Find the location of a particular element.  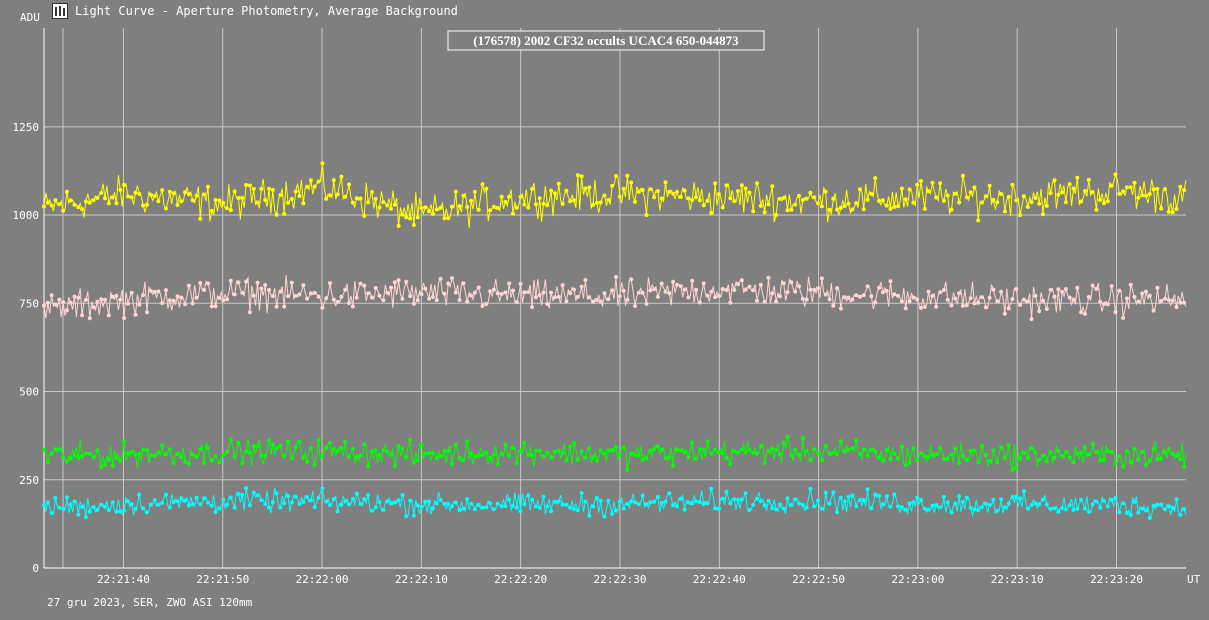

x-tick-label: 22:22:20 is located at coordinates (520, 579).